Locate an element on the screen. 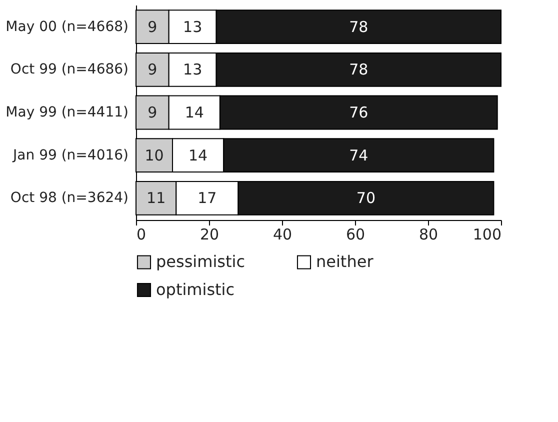 This screenshot has width=558, height=422. x-tick-label: 100 is located at coordinates (487, 235).